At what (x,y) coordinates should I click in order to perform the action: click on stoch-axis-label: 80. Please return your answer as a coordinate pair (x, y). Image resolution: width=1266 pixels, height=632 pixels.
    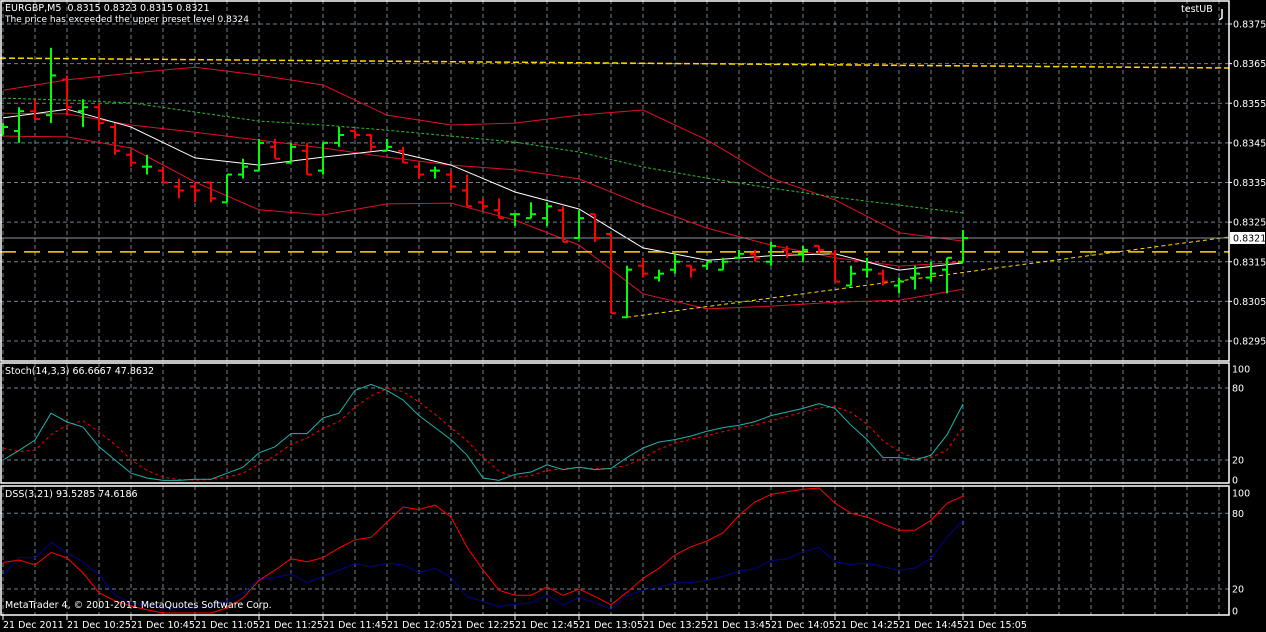
    Looking at the image, I should click on (1238, 389).